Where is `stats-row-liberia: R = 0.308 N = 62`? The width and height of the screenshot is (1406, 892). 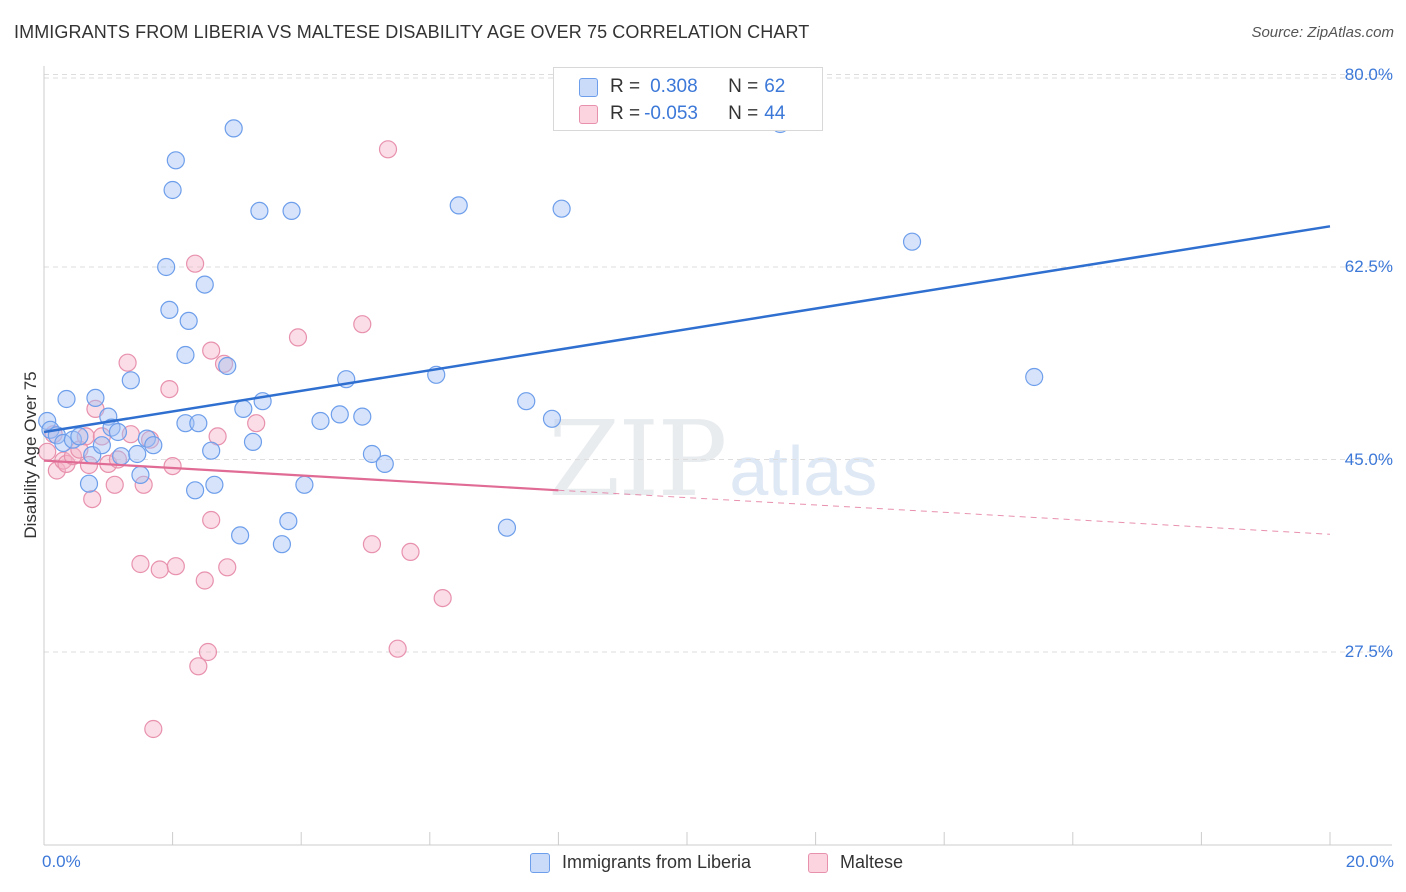
stats-row-liberia: R = 0.308 N = 62 is located at coordinates (669, 87).